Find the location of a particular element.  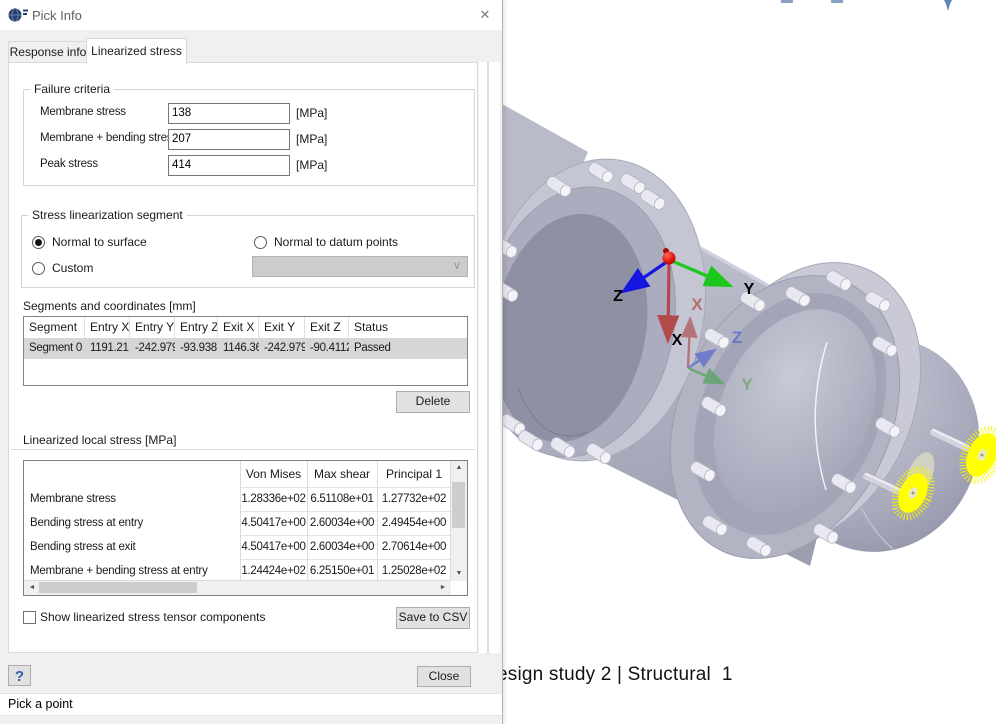

cell: -242.979 is located at coordinates (284, 348).